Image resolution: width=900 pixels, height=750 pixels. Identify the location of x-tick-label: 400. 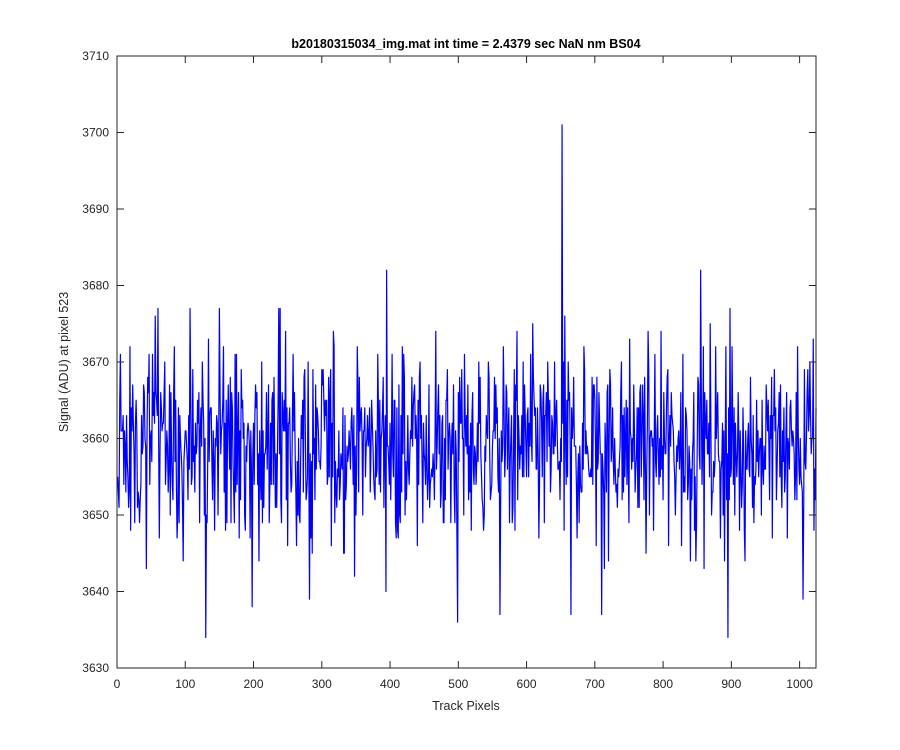
(390, 684).